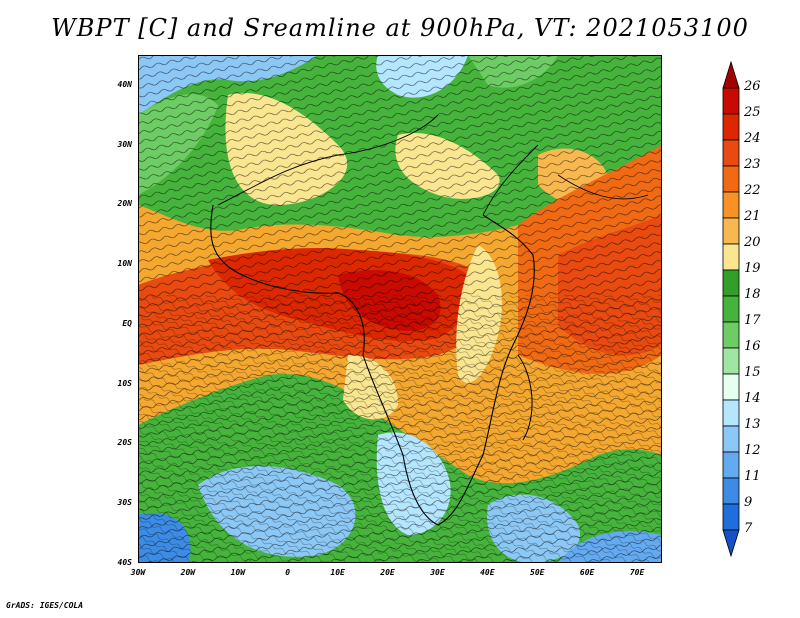  What do you see at coordinates (752, 216) in the screenshot?
I see `colorbar-label: 21` at bounding box center [752, 216].